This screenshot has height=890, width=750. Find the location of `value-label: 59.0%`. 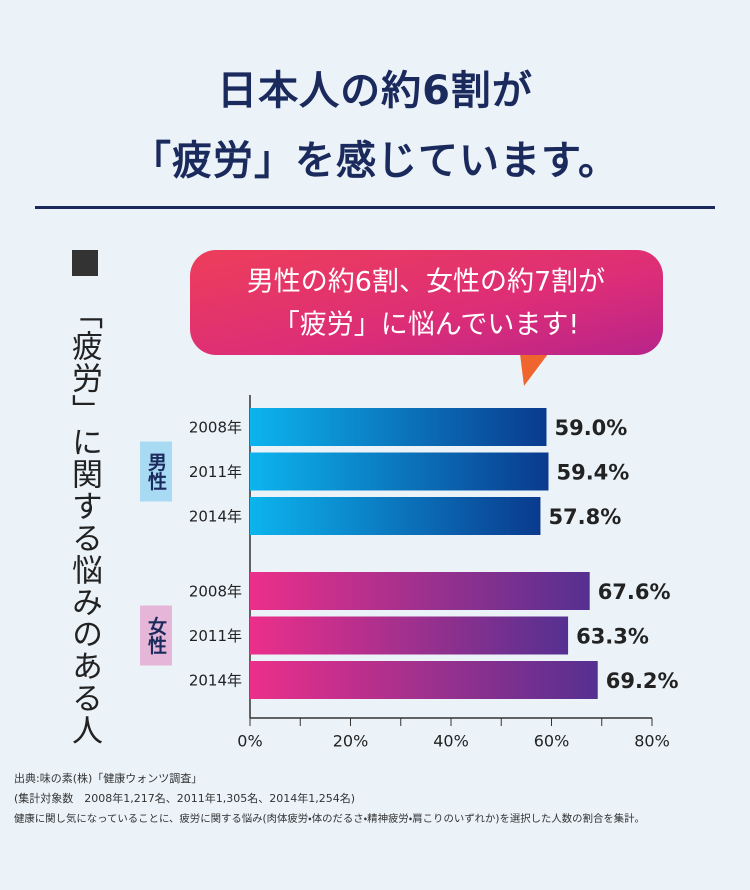

value-label: 59.0% is located at coordinates (590, 428).